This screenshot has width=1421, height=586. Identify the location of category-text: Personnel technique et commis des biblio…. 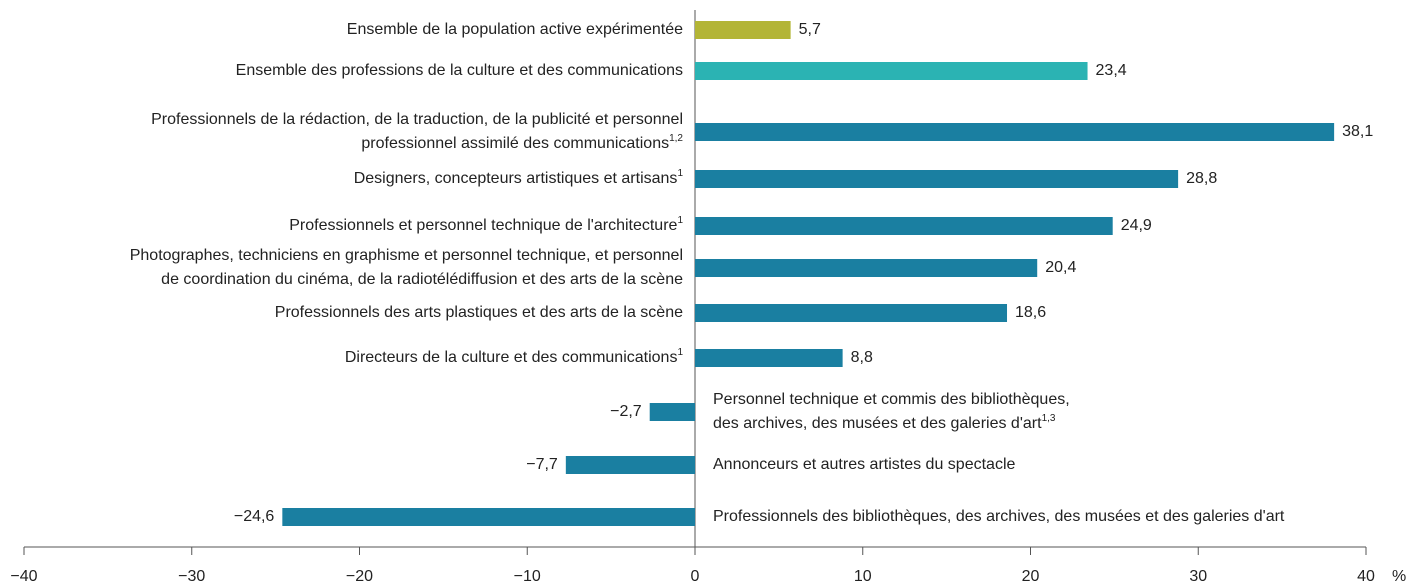
(891, 399).